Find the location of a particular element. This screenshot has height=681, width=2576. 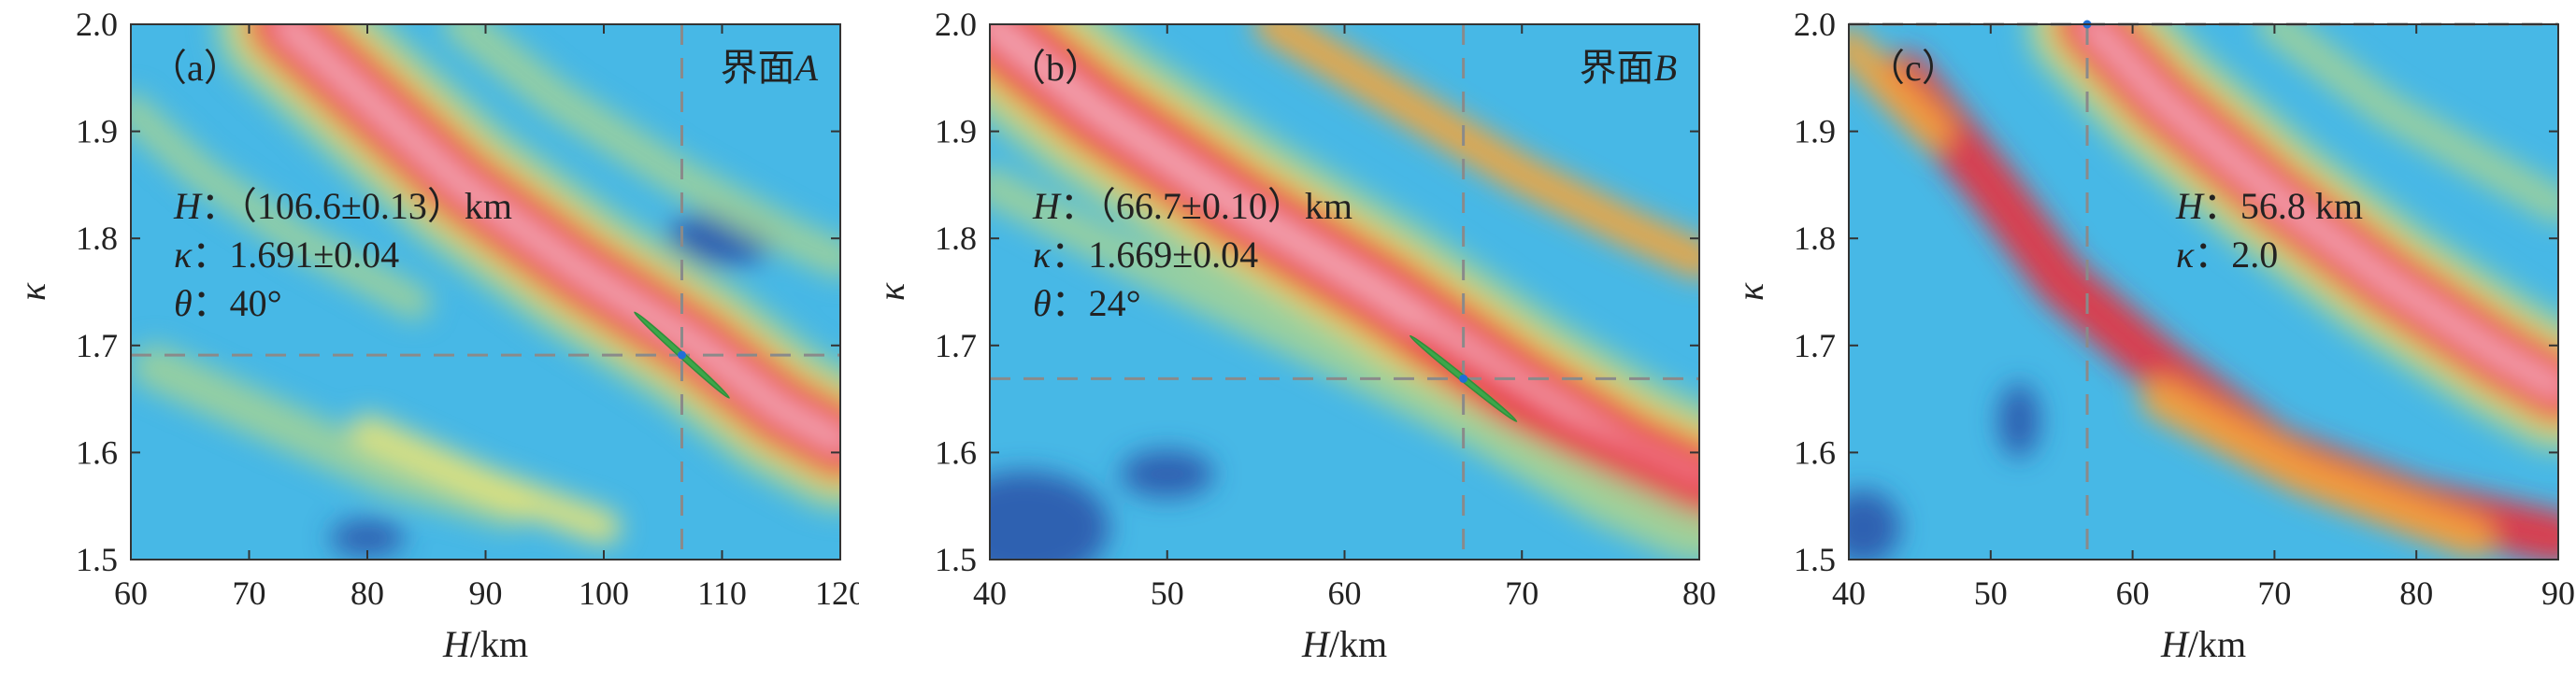

x-tick-label: 120 is located at coordinates (837, 593).